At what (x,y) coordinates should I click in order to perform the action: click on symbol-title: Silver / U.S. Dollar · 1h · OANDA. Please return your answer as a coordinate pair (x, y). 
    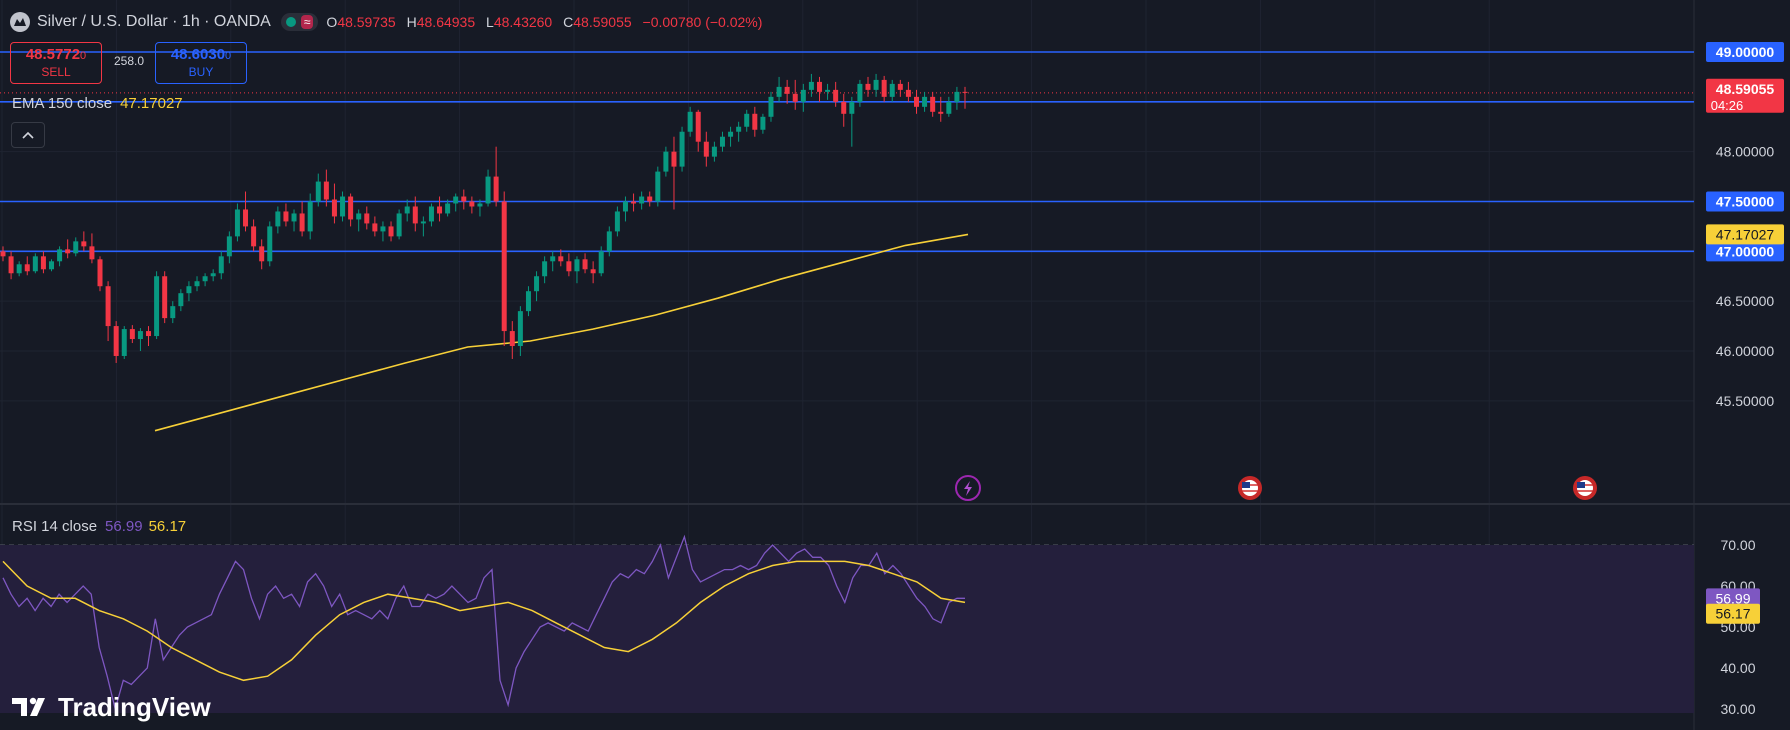
    Looking at the image, I should click on (154, 21).